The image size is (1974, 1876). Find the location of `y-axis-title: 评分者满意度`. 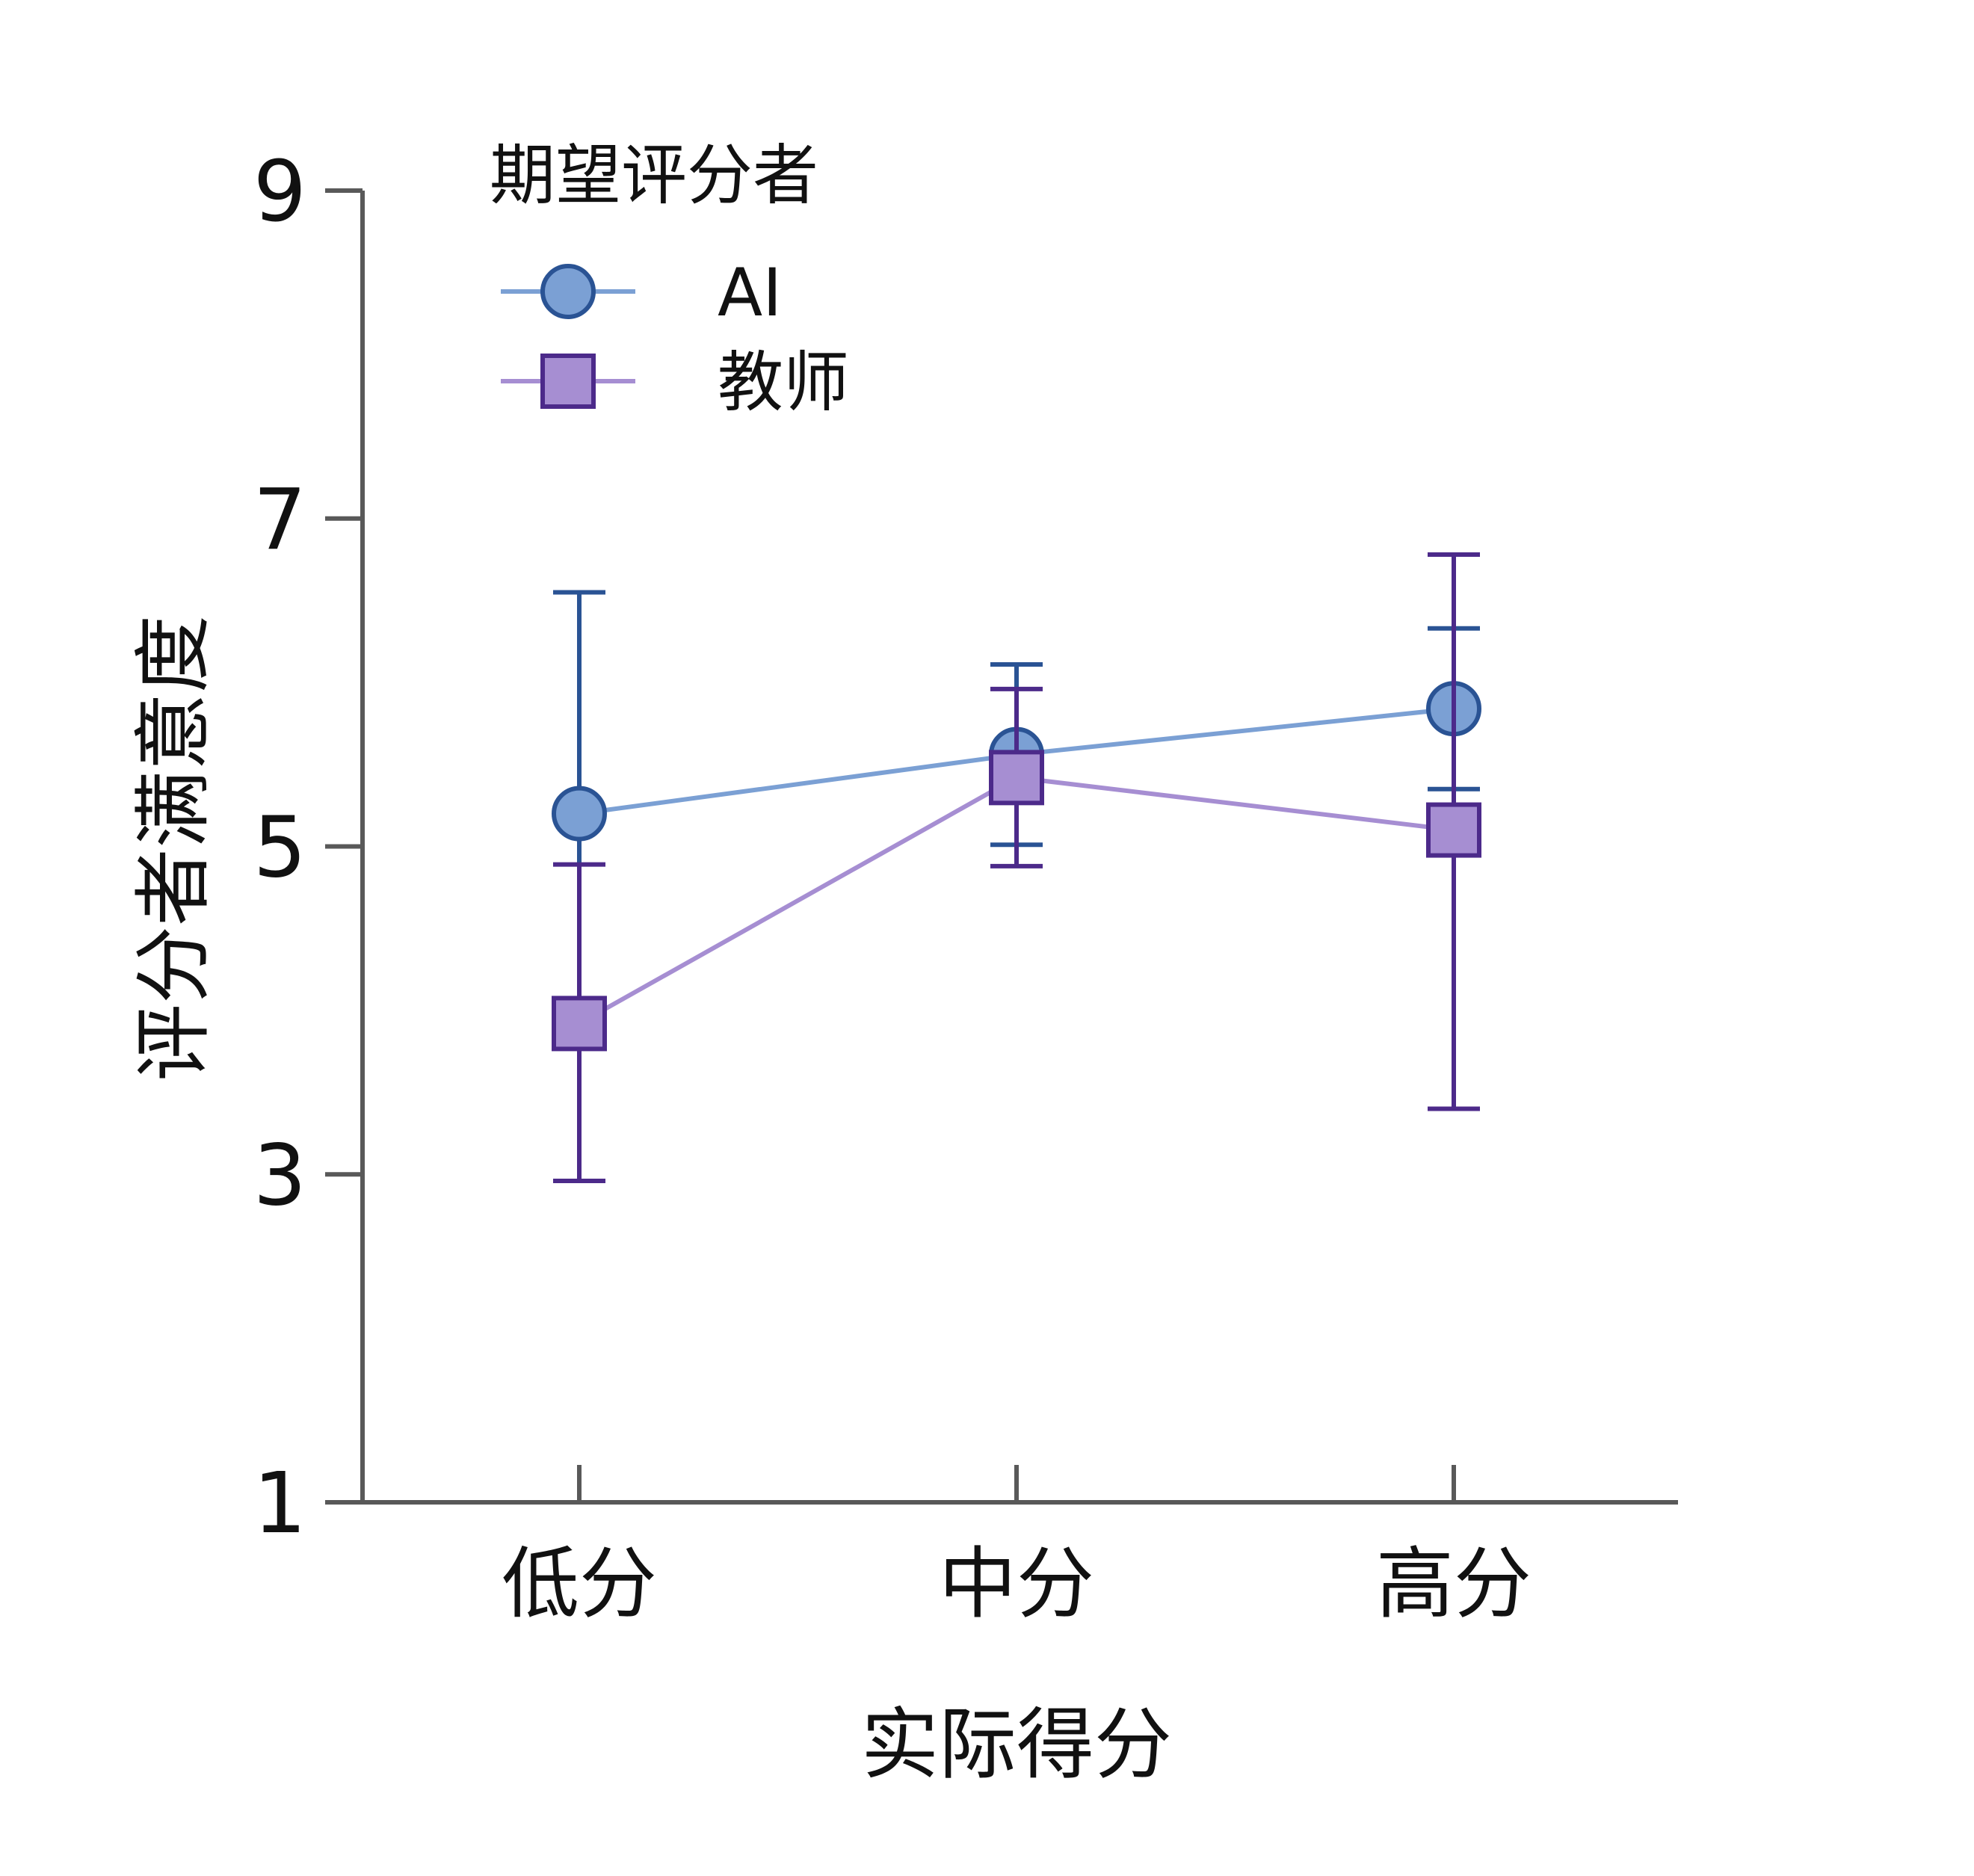

y-axis-title: 评分者满意度 is located at coordinates (173, 848).